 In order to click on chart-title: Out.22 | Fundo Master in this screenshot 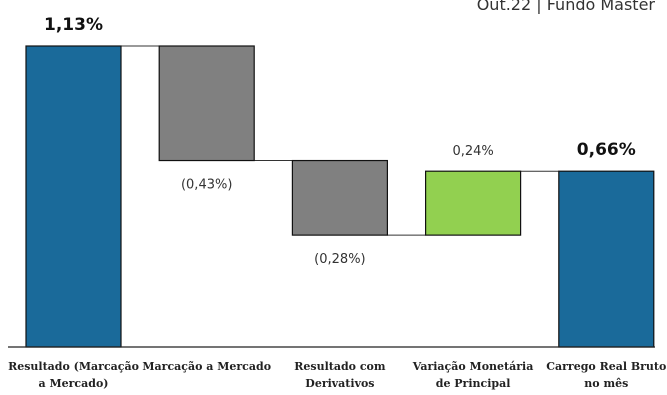, I will do `click(566, 7)`.